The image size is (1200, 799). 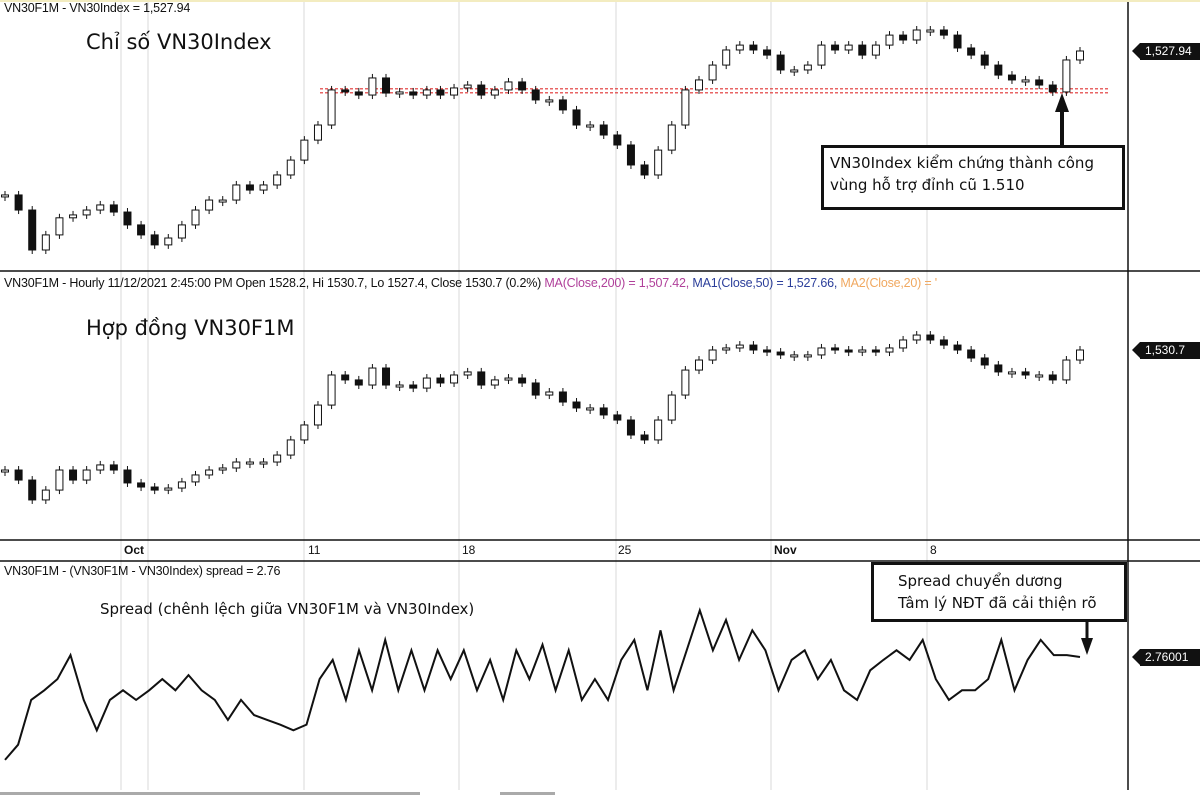 What do you see at coordinates (1062, 119) in the screenshot?
I see `arrow-up-icon` at bounding box center [1062, 119].